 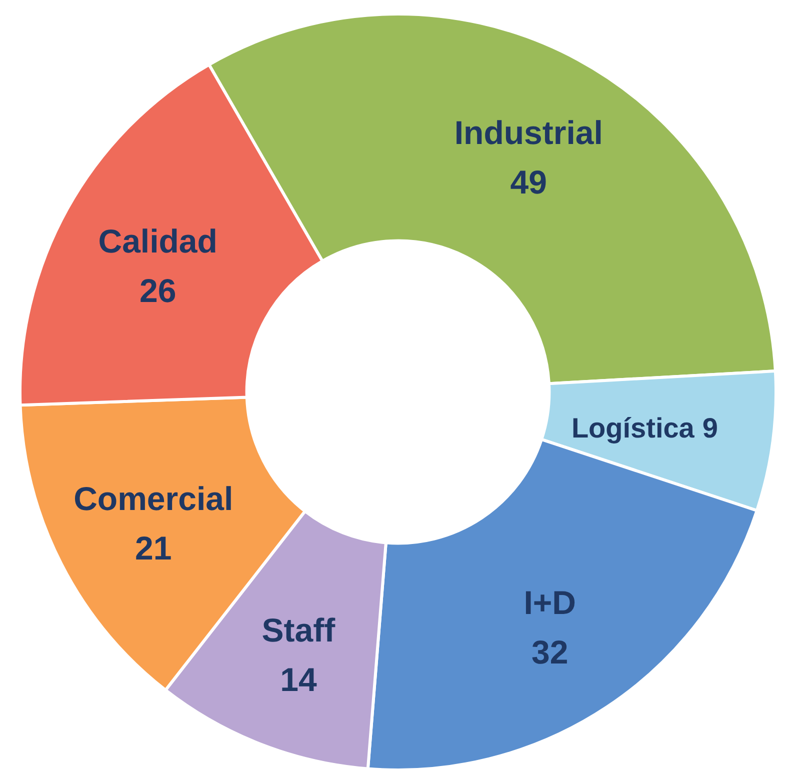 What do you see at coordinates (550, 652) in the screenshot?
I see `data-label: 32` at bounding box center [550, 652].